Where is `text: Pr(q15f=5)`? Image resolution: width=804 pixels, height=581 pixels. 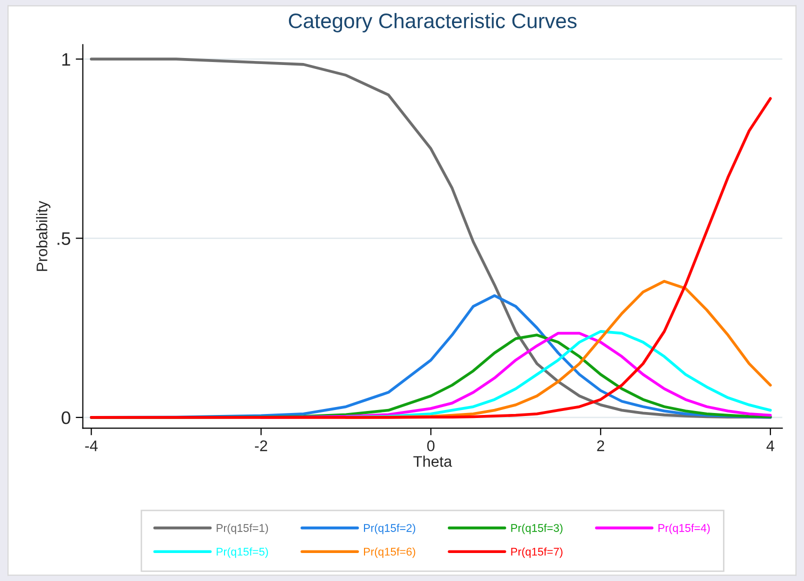
text: Pr(q15f=5) is located at coordinates (242, 552).